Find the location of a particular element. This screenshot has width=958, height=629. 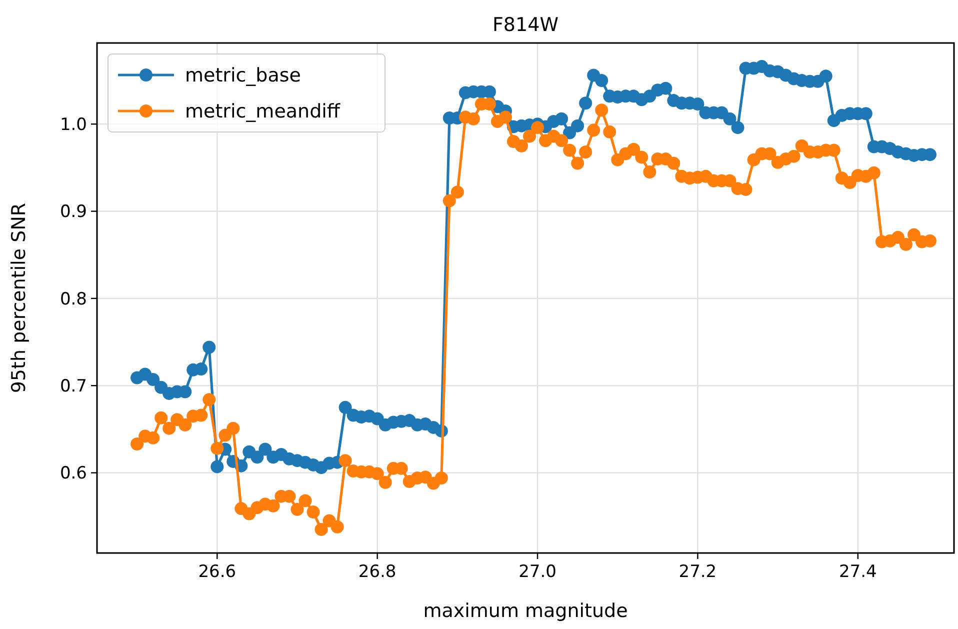

y-tick-label: 1.0 is located at coordinates (73, 125).